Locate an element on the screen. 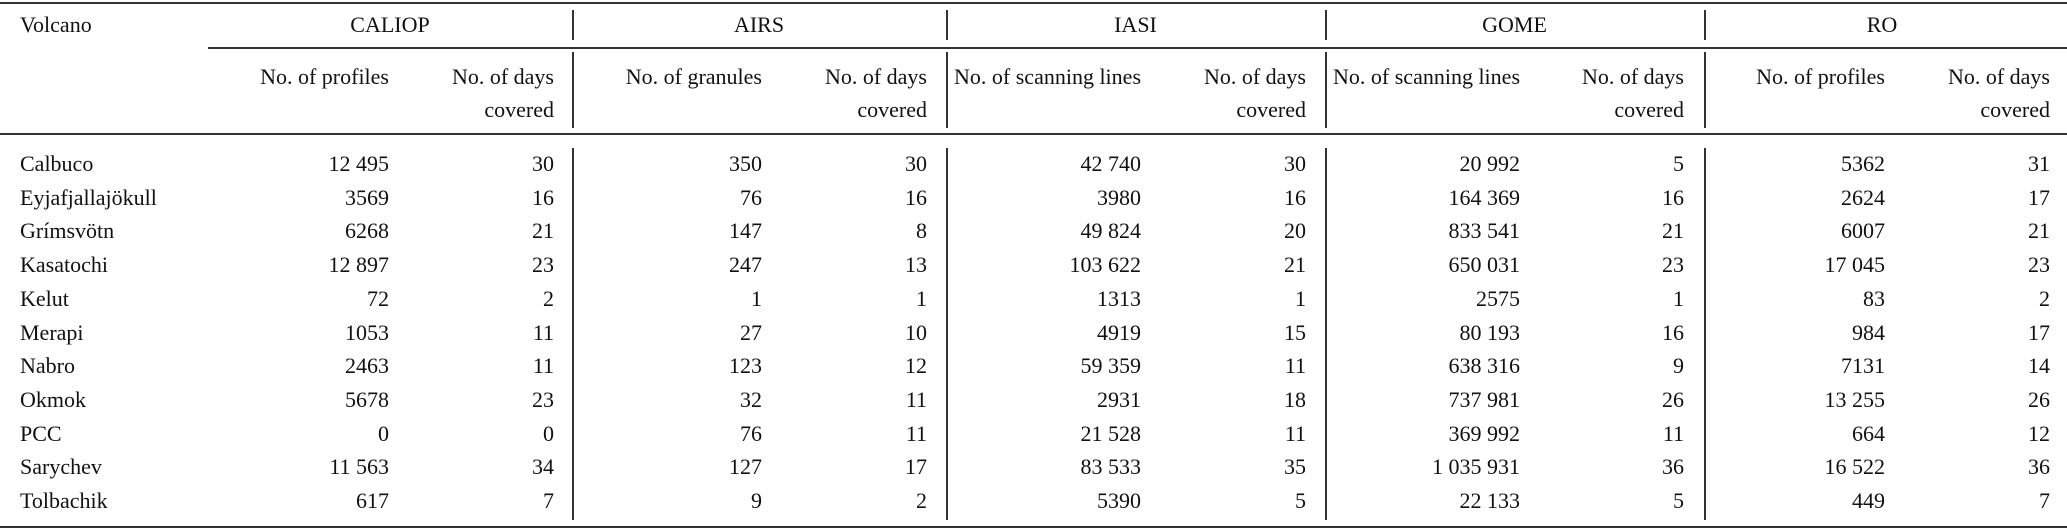 The image size is (2067, 530). table-cell: 6007 is located at coordinates (1863, 231).